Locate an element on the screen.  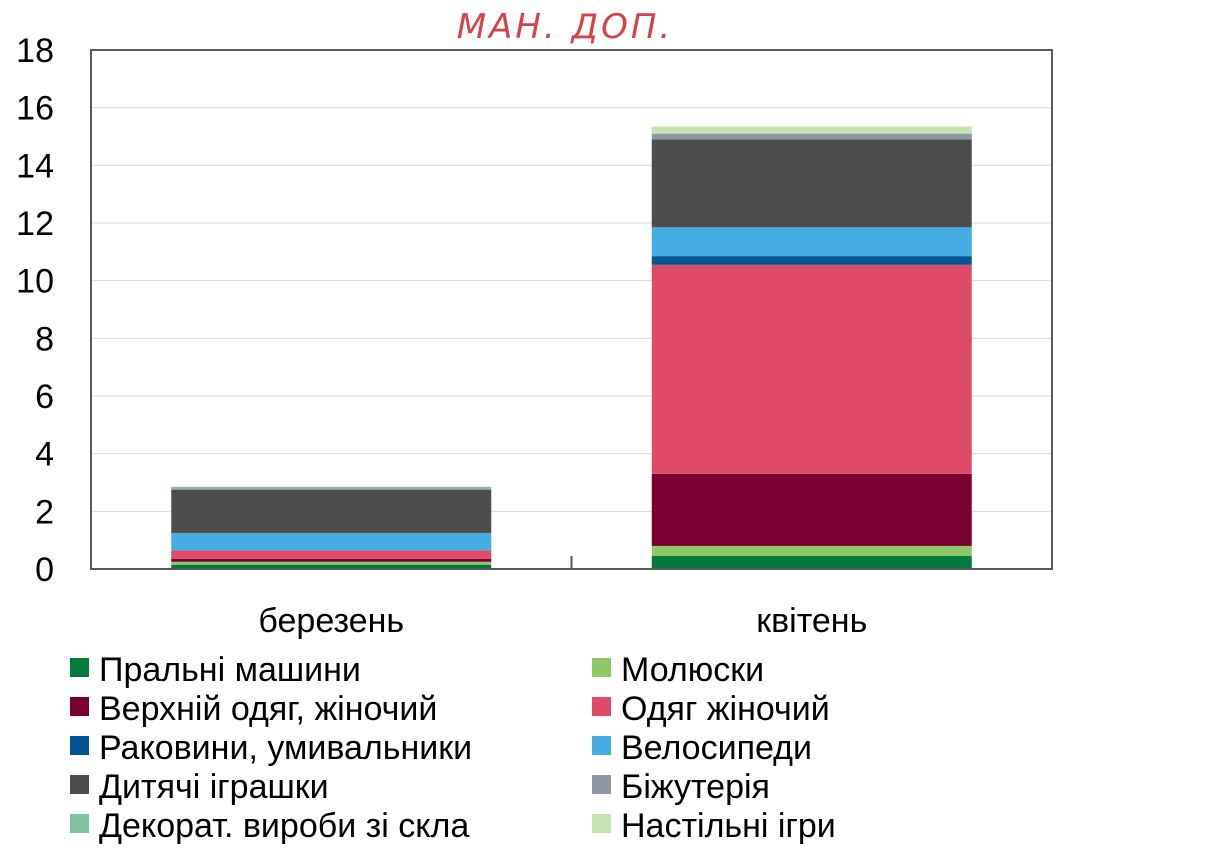
y-axis-ticks: 0 2 4 6 8 10 12 14 16 18 is located at coordinates (35, 310).